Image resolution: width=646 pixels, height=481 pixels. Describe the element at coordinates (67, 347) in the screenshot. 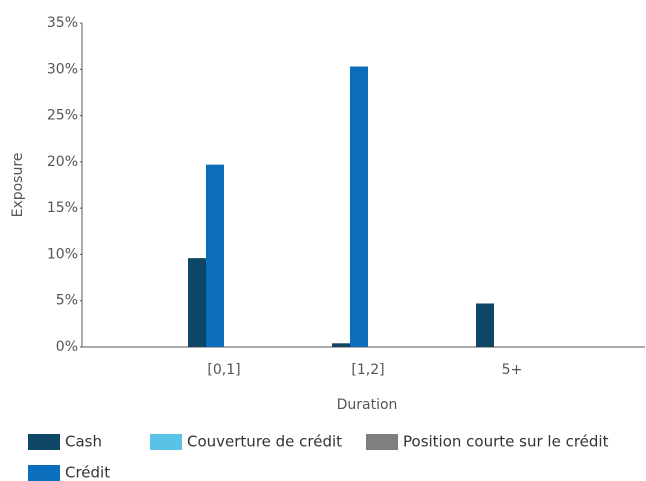

I see `y-tick-label: 0%` at that location.